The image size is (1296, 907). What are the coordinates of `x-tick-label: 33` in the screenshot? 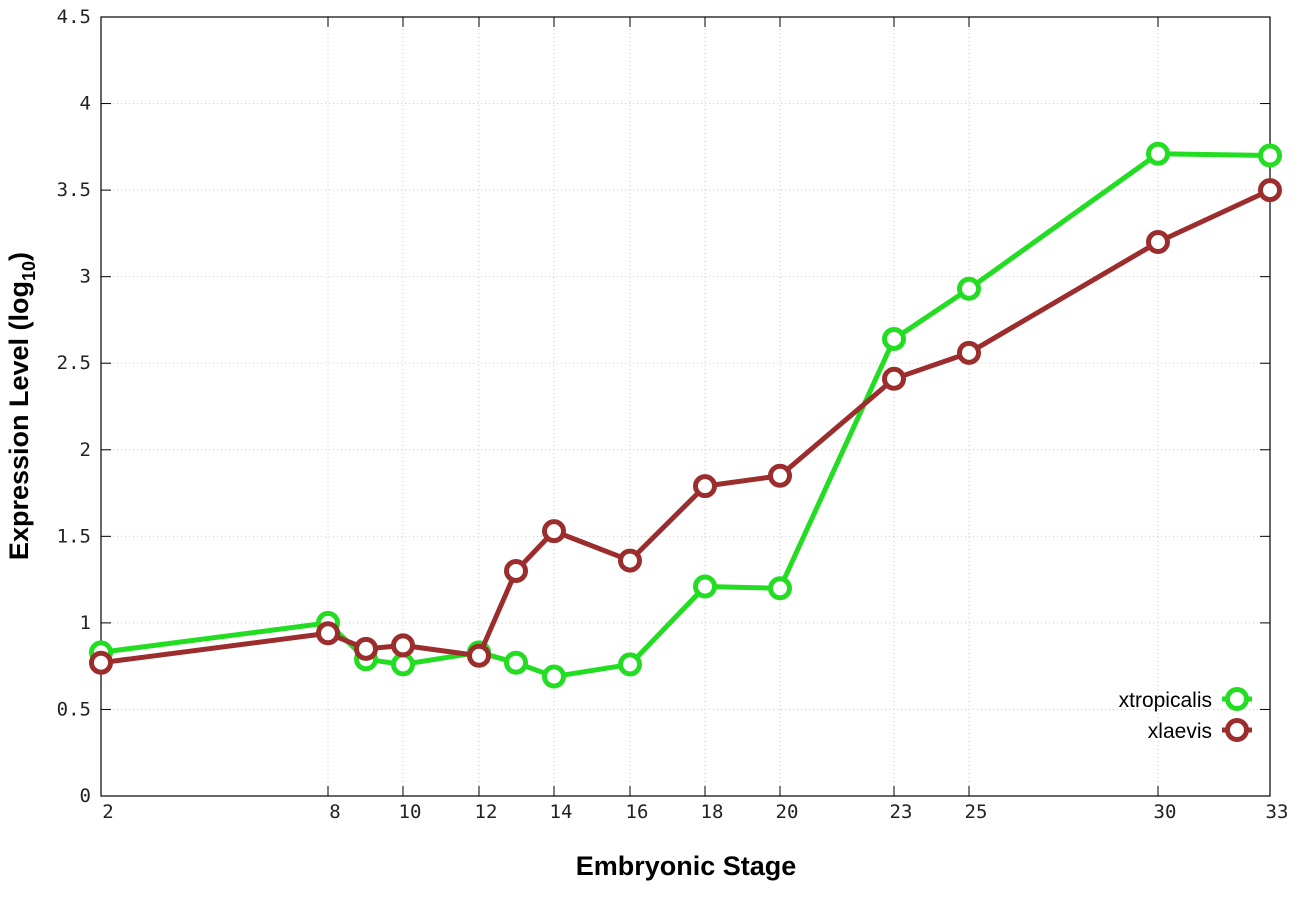 It's located at (1277, 812).